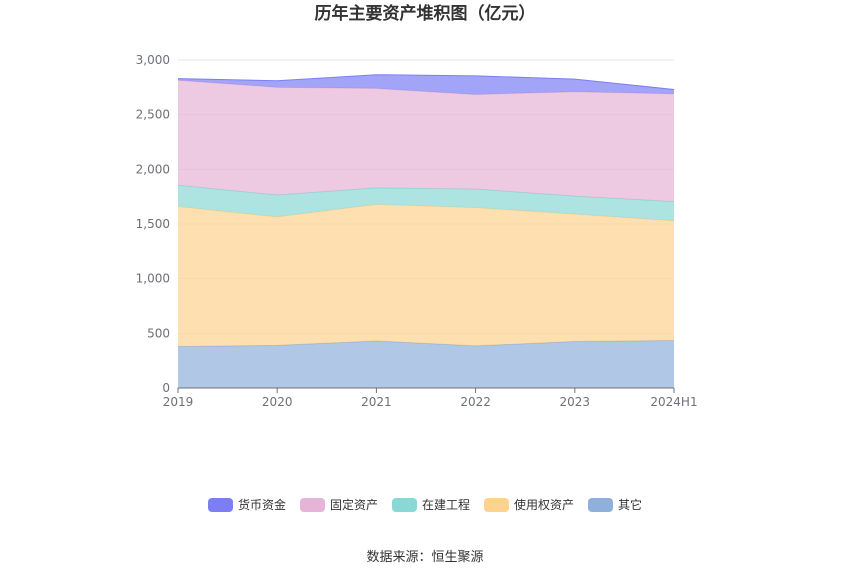 The height and width of the screenshot is (575, 850). What do you see at coordinates (475, 402) in the screenshot?
I see `x-tick-label: 2022` at bounding box center [475, 402].